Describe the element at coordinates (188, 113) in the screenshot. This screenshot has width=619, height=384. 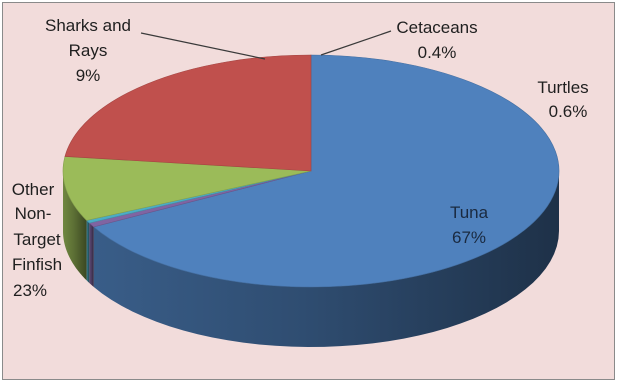
I see `slice-other-non-target-finfish` at that location.